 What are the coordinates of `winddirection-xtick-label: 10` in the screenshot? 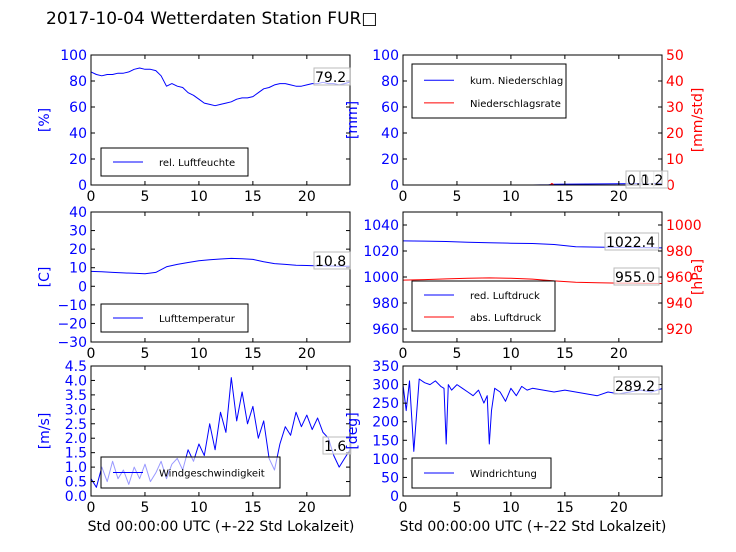 It's located at (511, 508).